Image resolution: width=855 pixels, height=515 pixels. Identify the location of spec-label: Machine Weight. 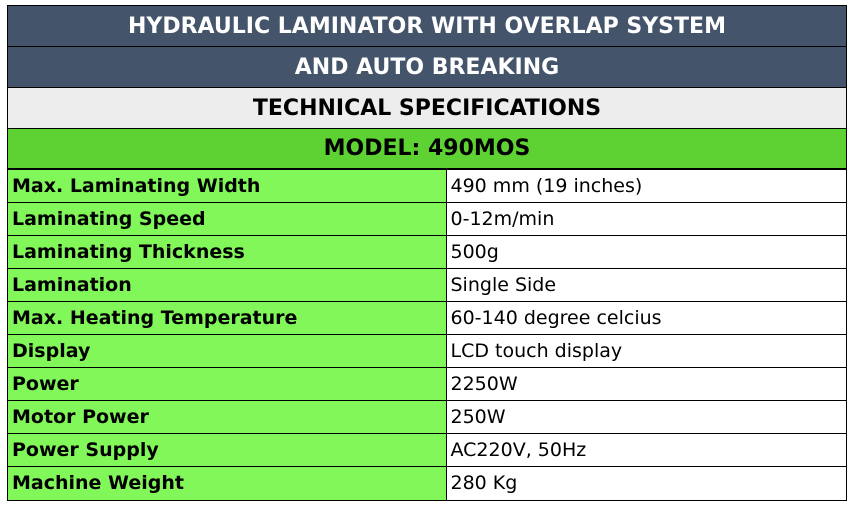
(227, 483).